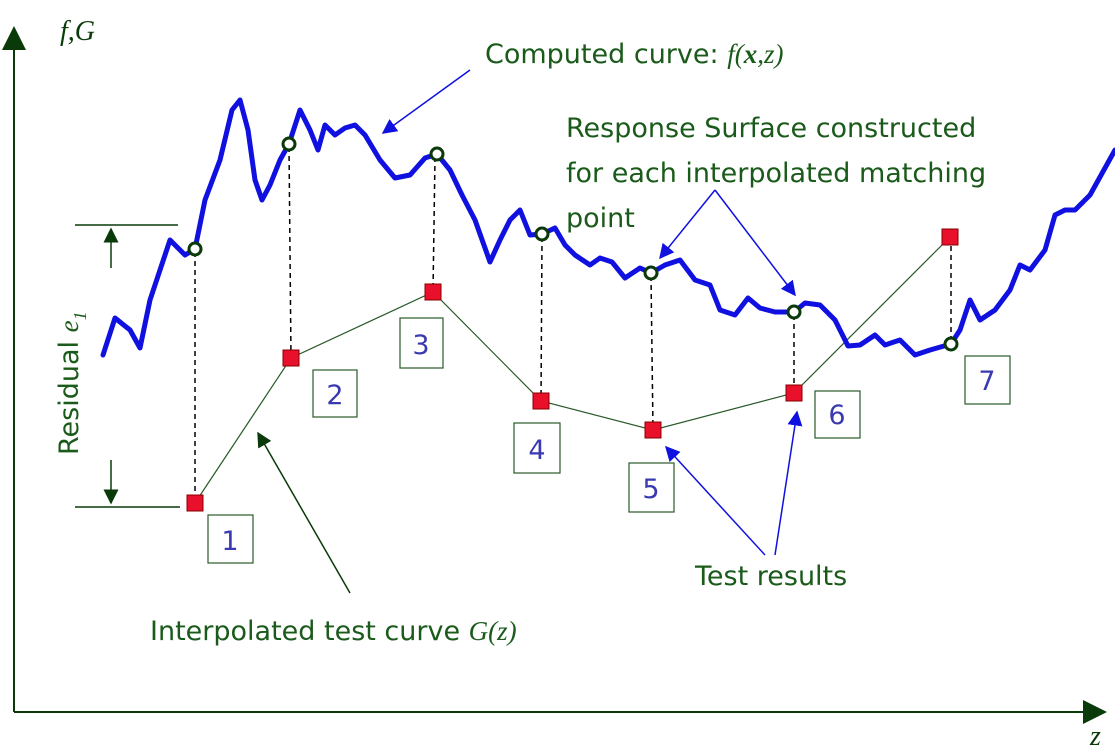 Image resolution: width=1115 pixels, height=748 pixels. Describe the element at coordinates (600, 218) in the screenshot. I see `response-line: point` at that location.